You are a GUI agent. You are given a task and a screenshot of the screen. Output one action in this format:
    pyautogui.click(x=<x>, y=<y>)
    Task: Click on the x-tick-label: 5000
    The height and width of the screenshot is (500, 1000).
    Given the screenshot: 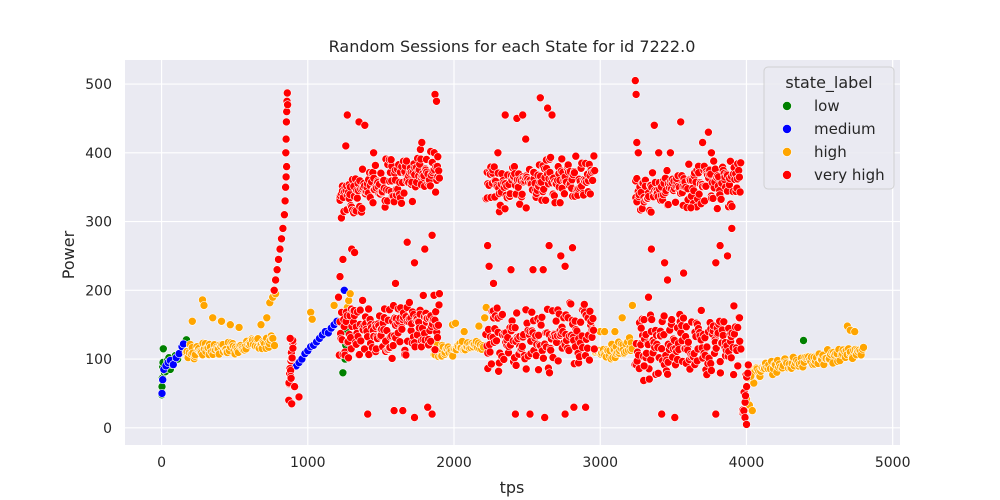 What is the action you would take?
    pyautogui.click(x=893, y=463)
    